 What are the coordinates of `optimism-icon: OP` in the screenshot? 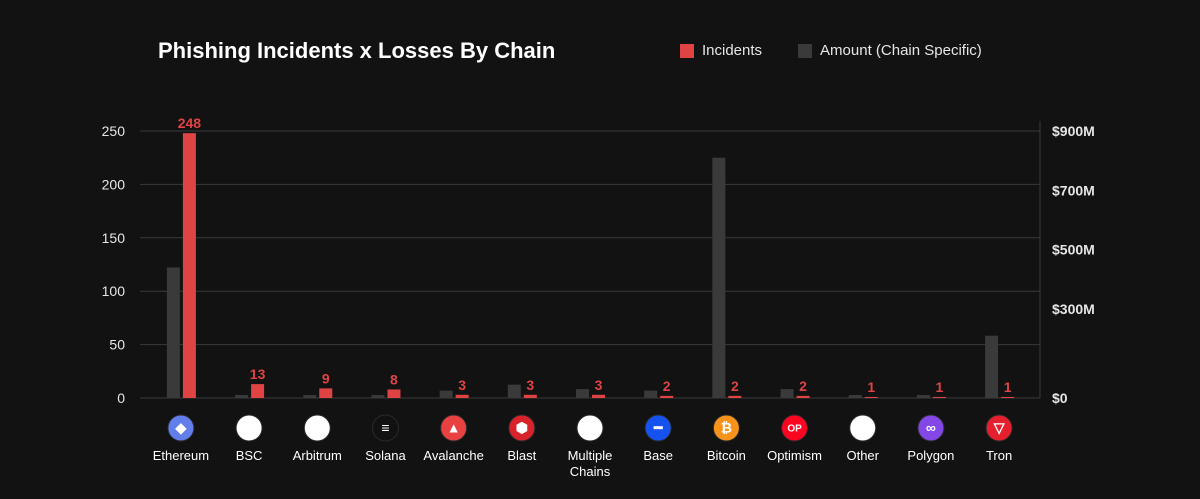 It's located at (795, 428).